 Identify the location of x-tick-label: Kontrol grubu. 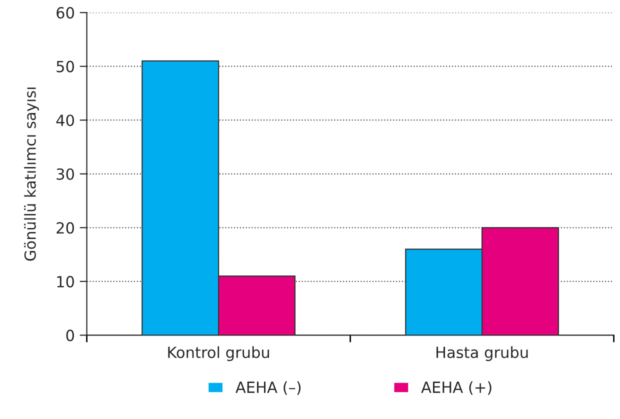
(219, 354).